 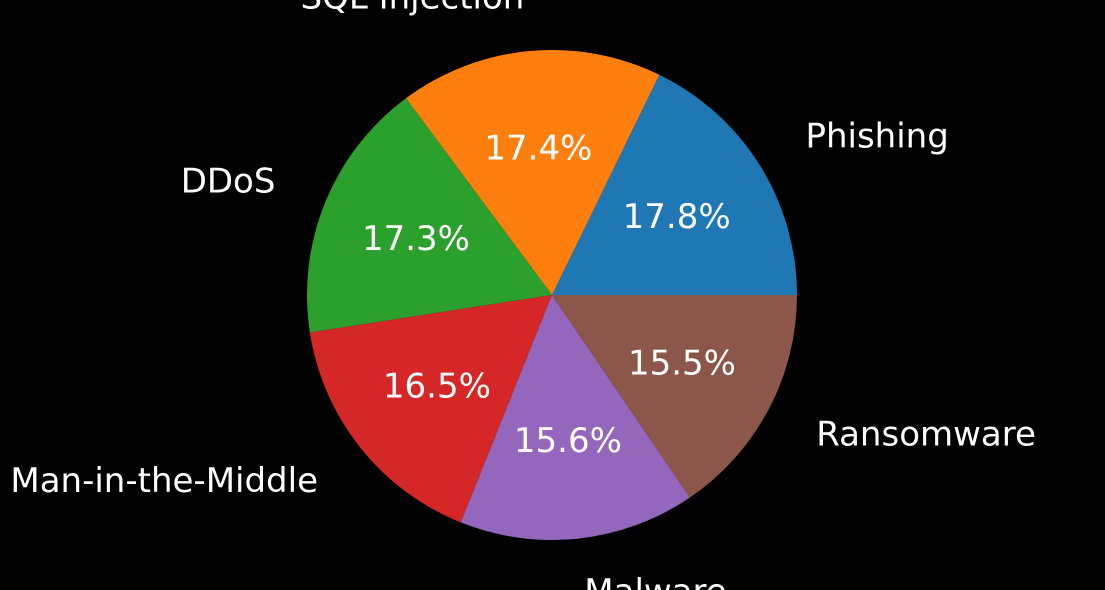 I want to click on pie-percent-label: 16.5%, so click(x=437, y=386).